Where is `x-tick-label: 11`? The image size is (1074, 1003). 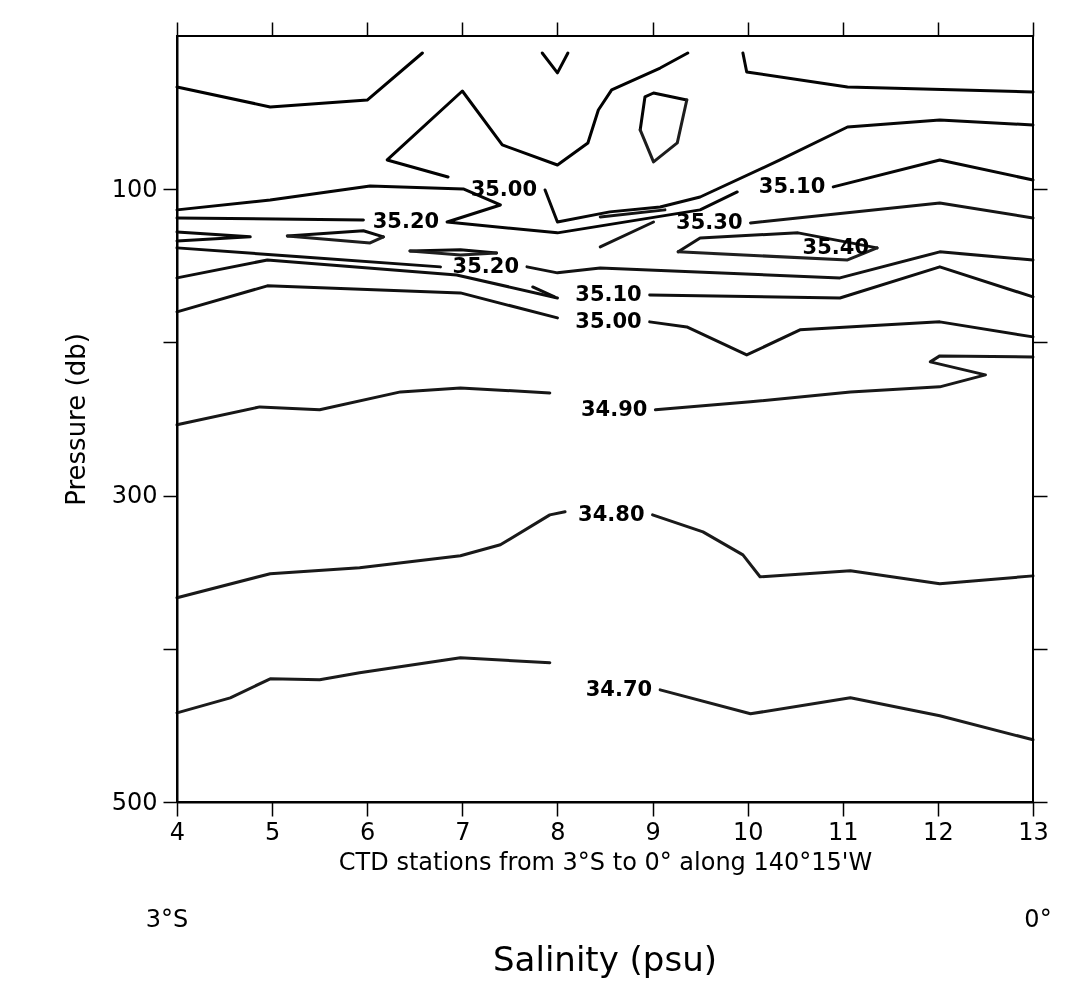
x-tick-label: 11 is located at coordinates (843, 831).